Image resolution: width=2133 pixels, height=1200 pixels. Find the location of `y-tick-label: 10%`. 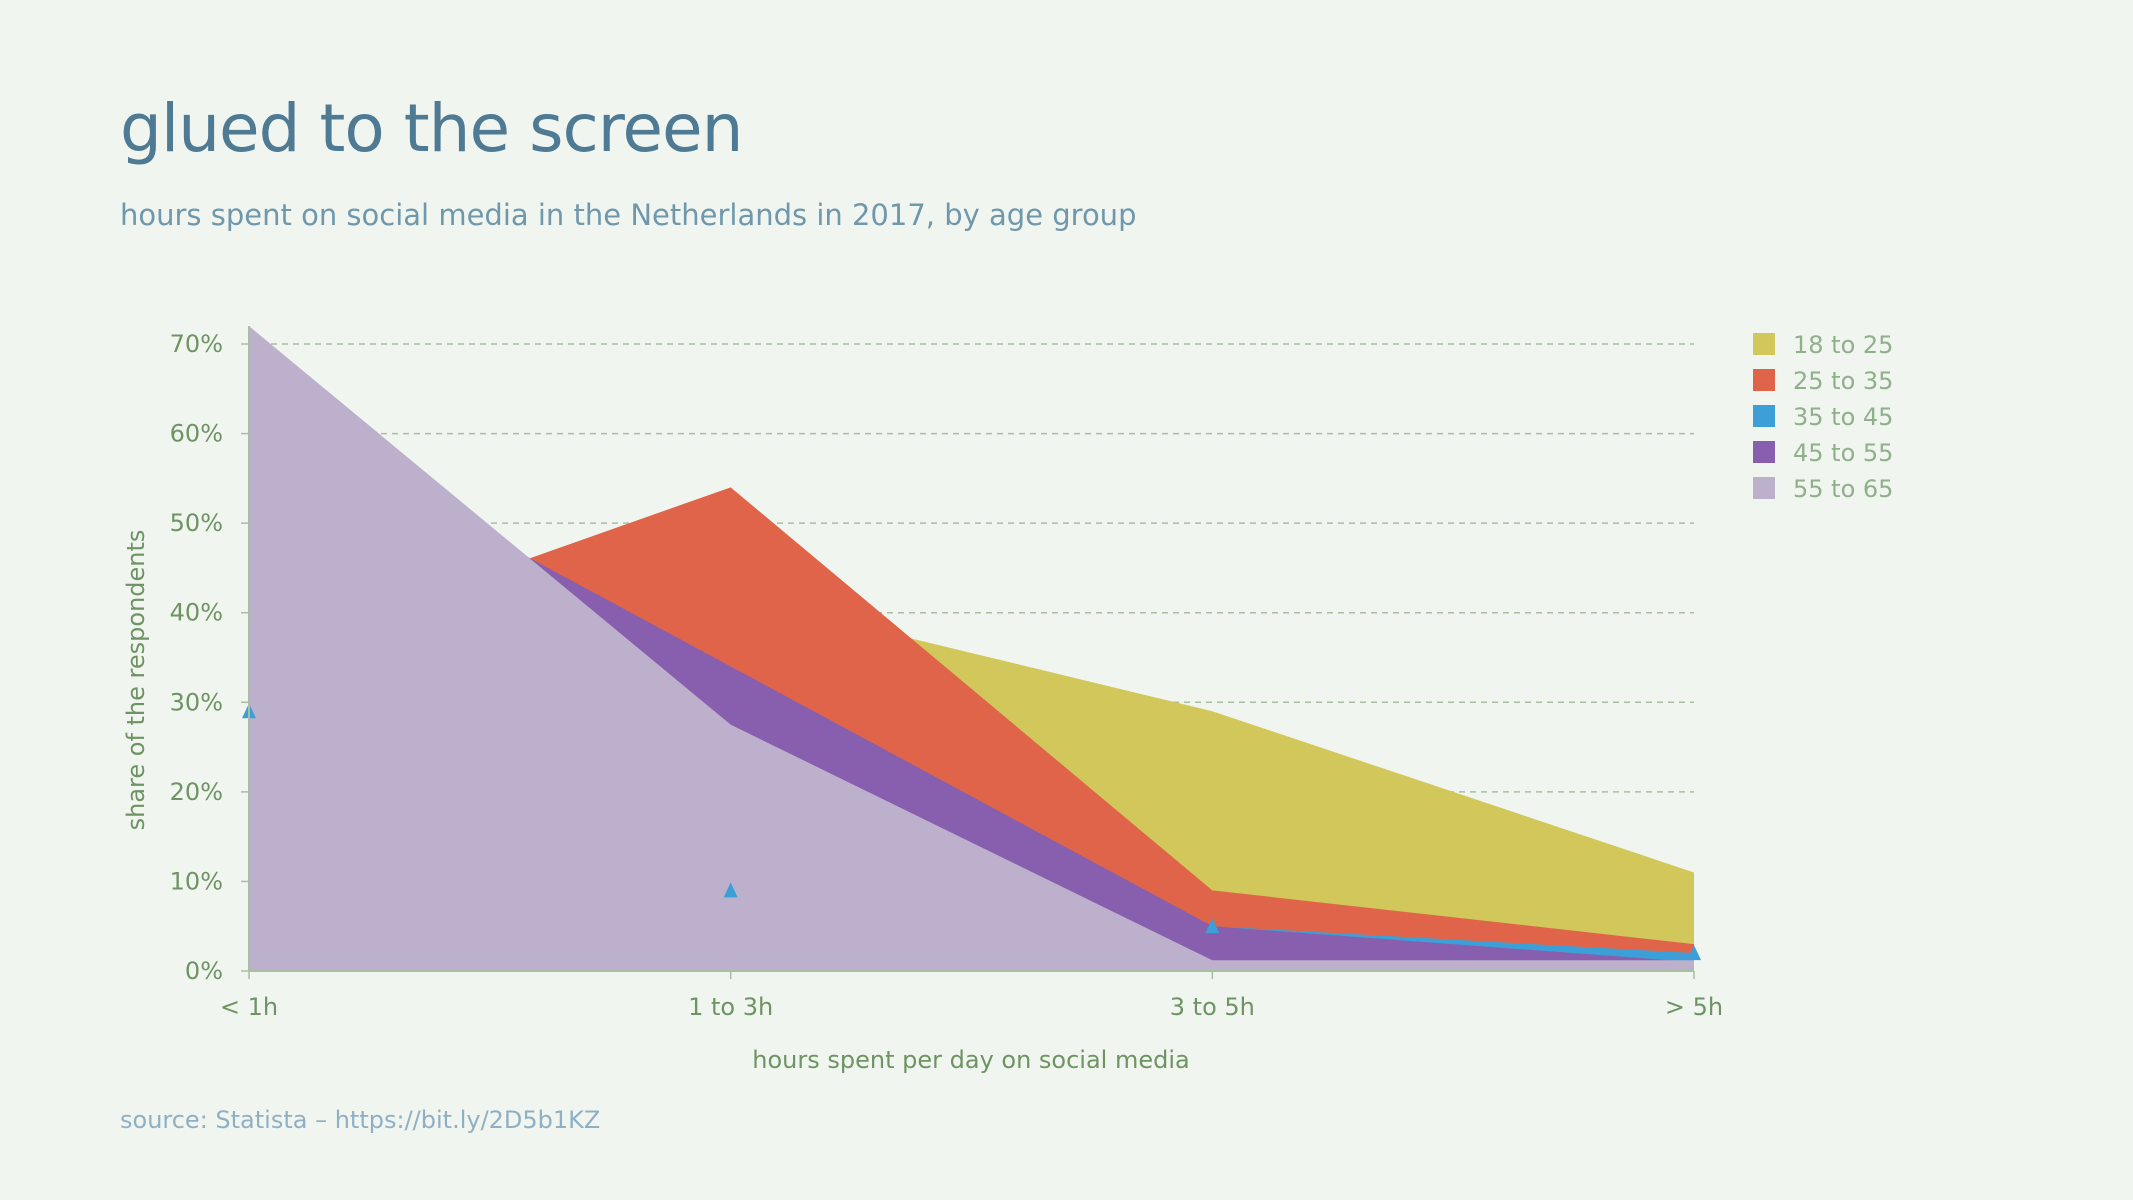

y-tick-label: 10% is located at coordinates (196, 881).